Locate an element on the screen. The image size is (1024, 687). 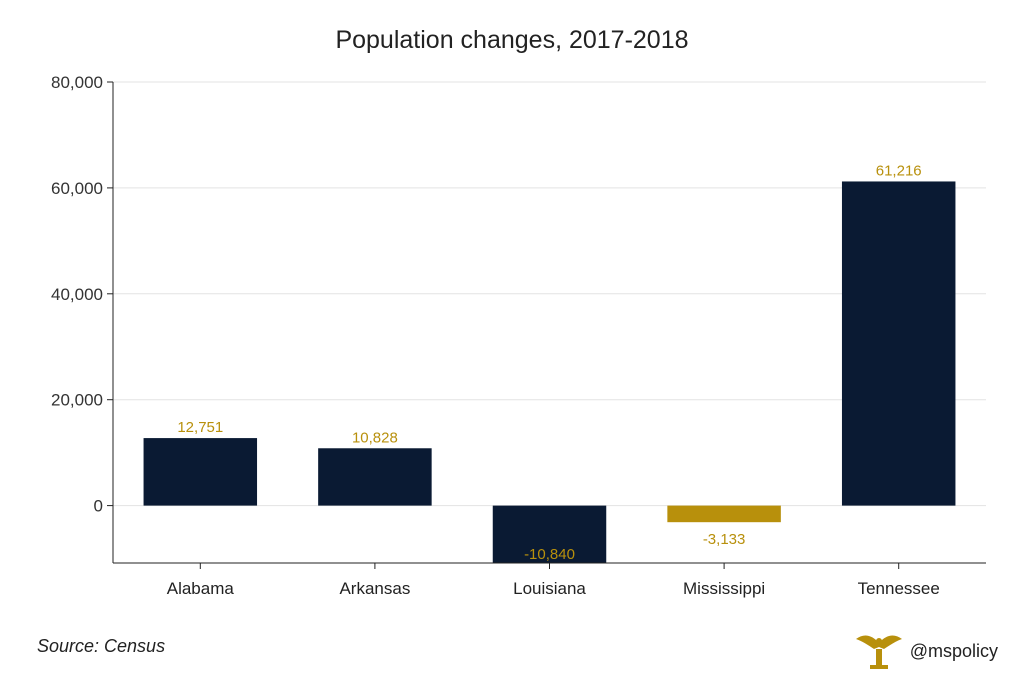
y-tick-label: 0 is located at coordinates (98, 506).